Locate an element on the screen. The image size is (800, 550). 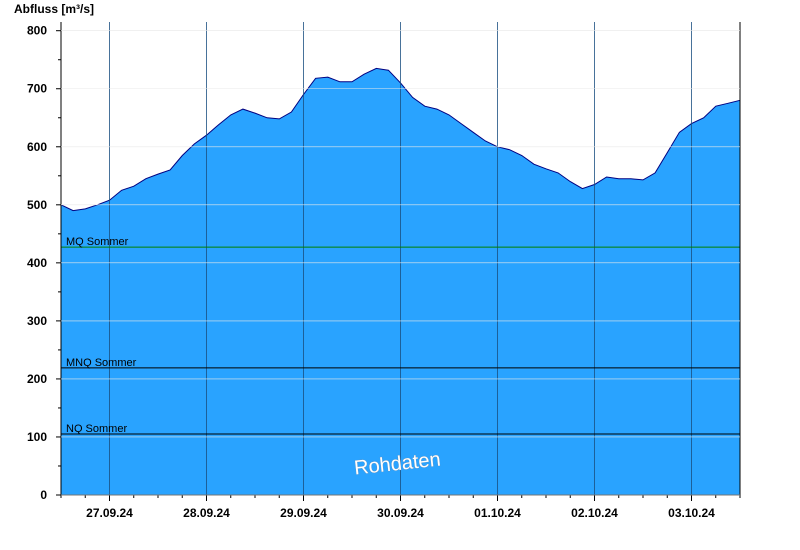
y-tick-label: 100 is located at coordinates (37, 437).